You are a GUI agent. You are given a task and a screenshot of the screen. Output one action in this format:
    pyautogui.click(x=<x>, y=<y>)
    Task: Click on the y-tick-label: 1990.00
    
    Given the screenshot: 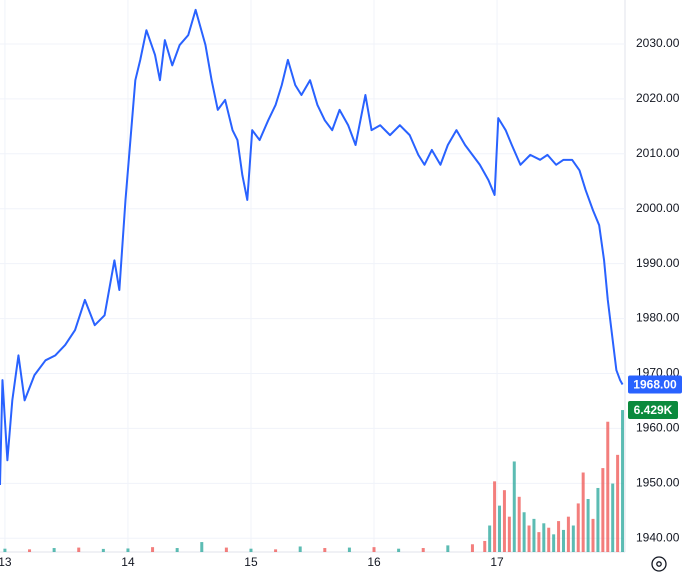 What is the action you would take?
    pyautogui.click(x=658, y=263)
    